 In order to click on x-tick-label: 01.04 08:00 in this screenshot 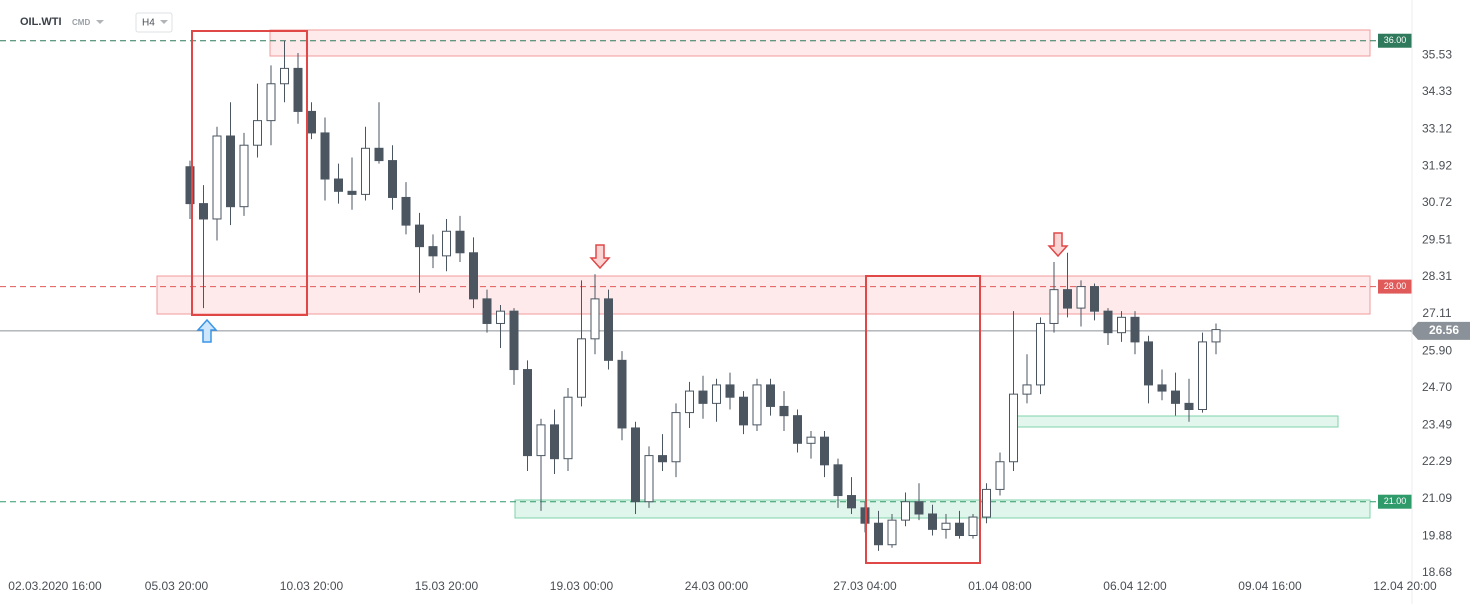, I will do `click(1000, 586)`.